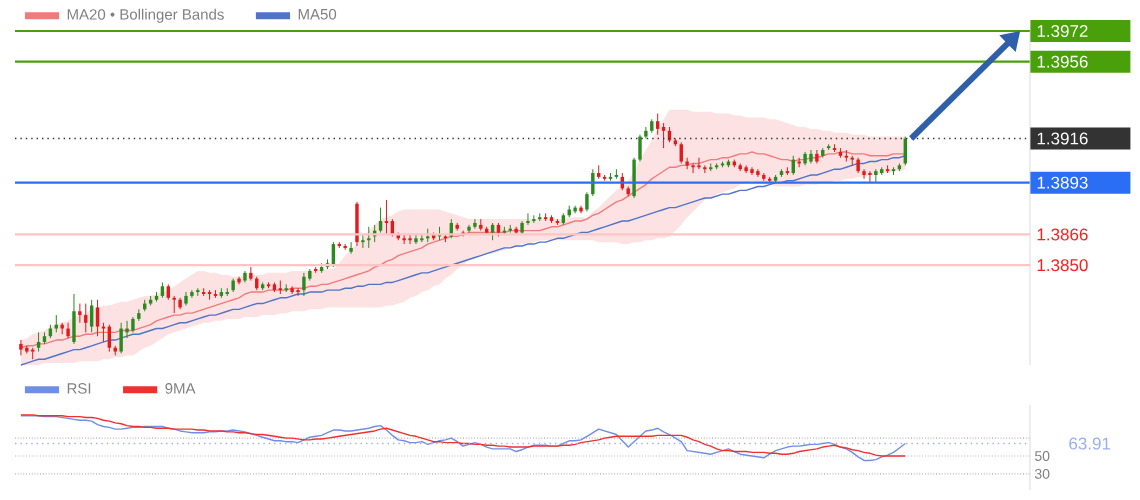 The height and width of the screenshot is (500, 1140). What do you see at coordinates (79, 388) in the screenshot?
I see `legend-label: RSI` at bounding box center [79, 388].